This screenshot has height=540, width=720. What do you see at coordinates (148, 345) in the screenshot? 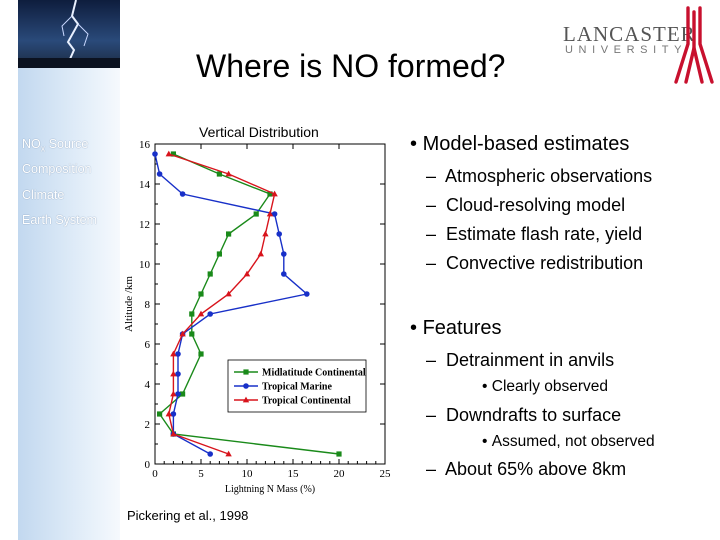
I see `y-tick-label: 6` at bounding box center [148, 345].